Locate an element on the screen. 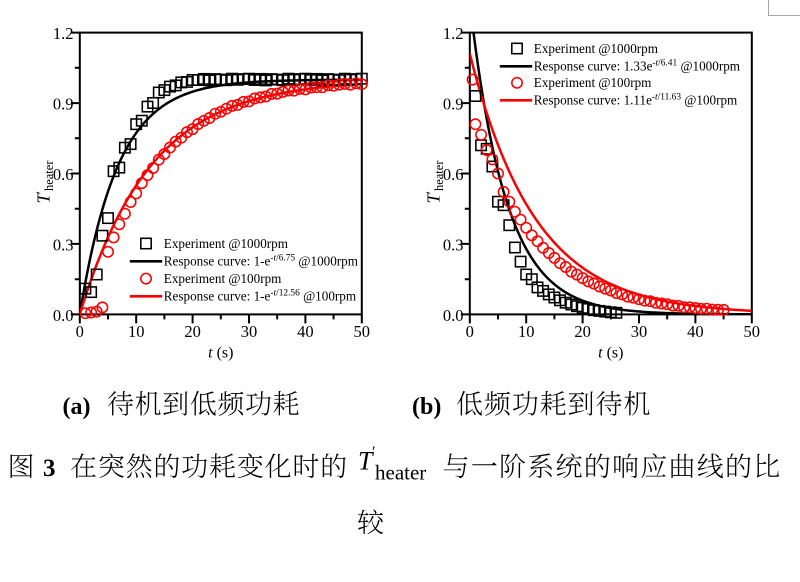  svg-text:Response curve: 1-e-t/6.75 @10: Response curve: 1-e-t/6.75 @1000rpm is located at coordinates (261, 261).